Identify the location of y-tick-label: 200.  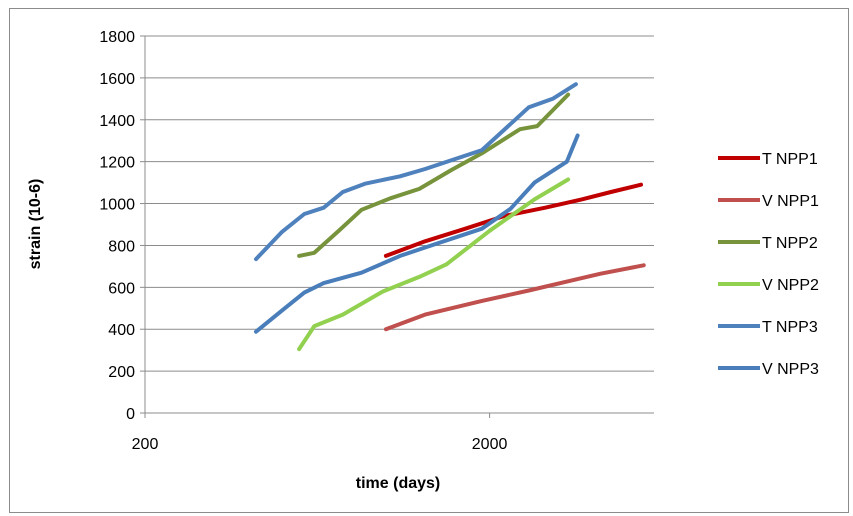
(121, 372).